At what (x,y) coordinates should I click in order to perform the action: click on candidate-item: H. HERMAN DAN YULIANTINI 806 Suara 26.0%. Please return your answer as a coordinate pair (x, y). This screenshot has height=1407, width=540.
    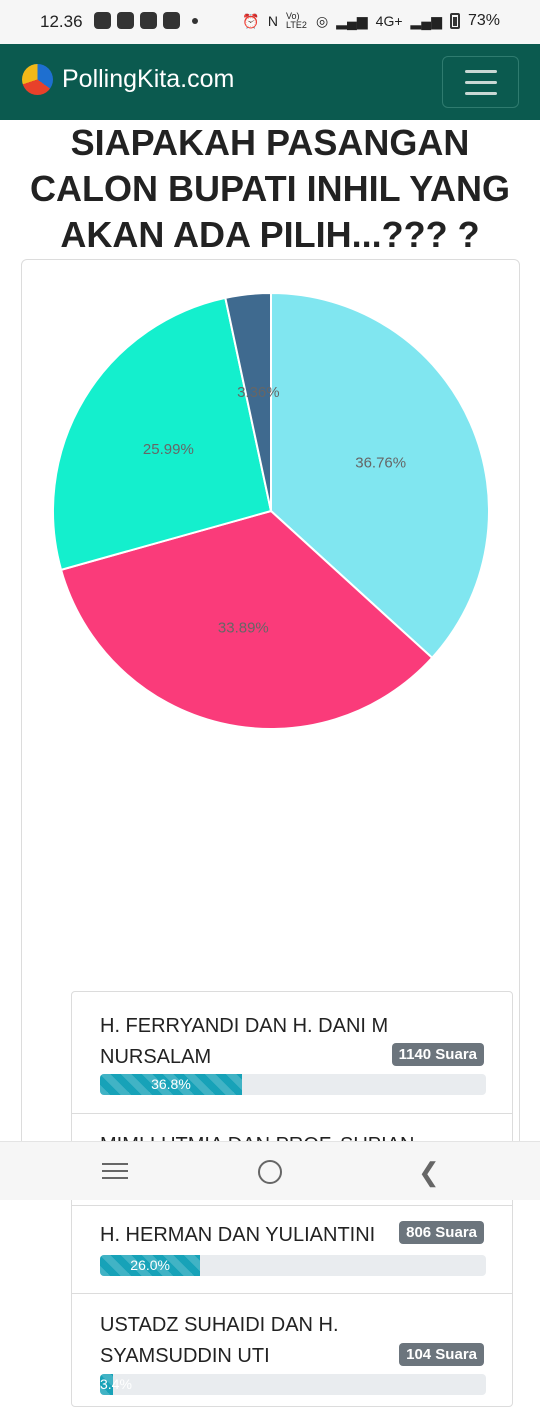
    Looking at the image, I should click on (292, 1250).